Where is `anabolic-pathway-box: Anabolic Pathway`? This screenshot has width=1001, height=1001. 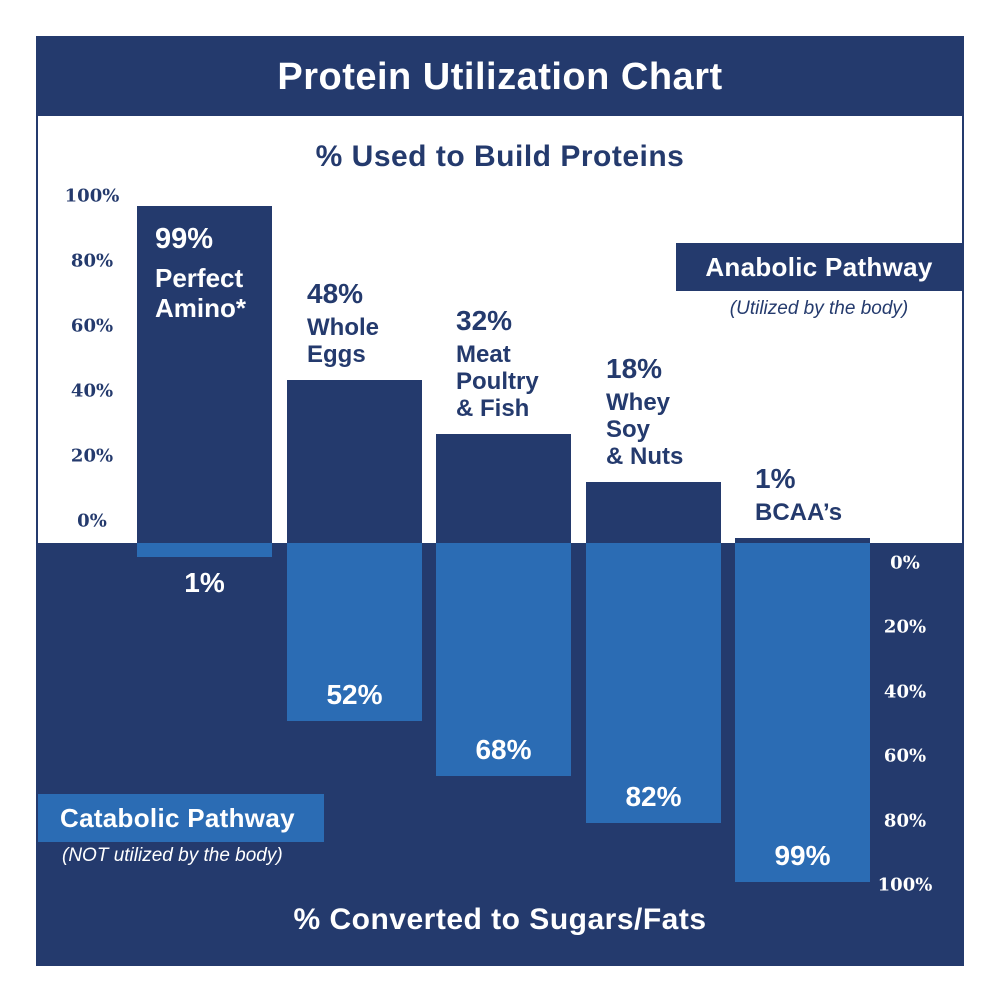
anabolic-pathway-box: Anabolic Pathway is located at coordinates (819, 267).